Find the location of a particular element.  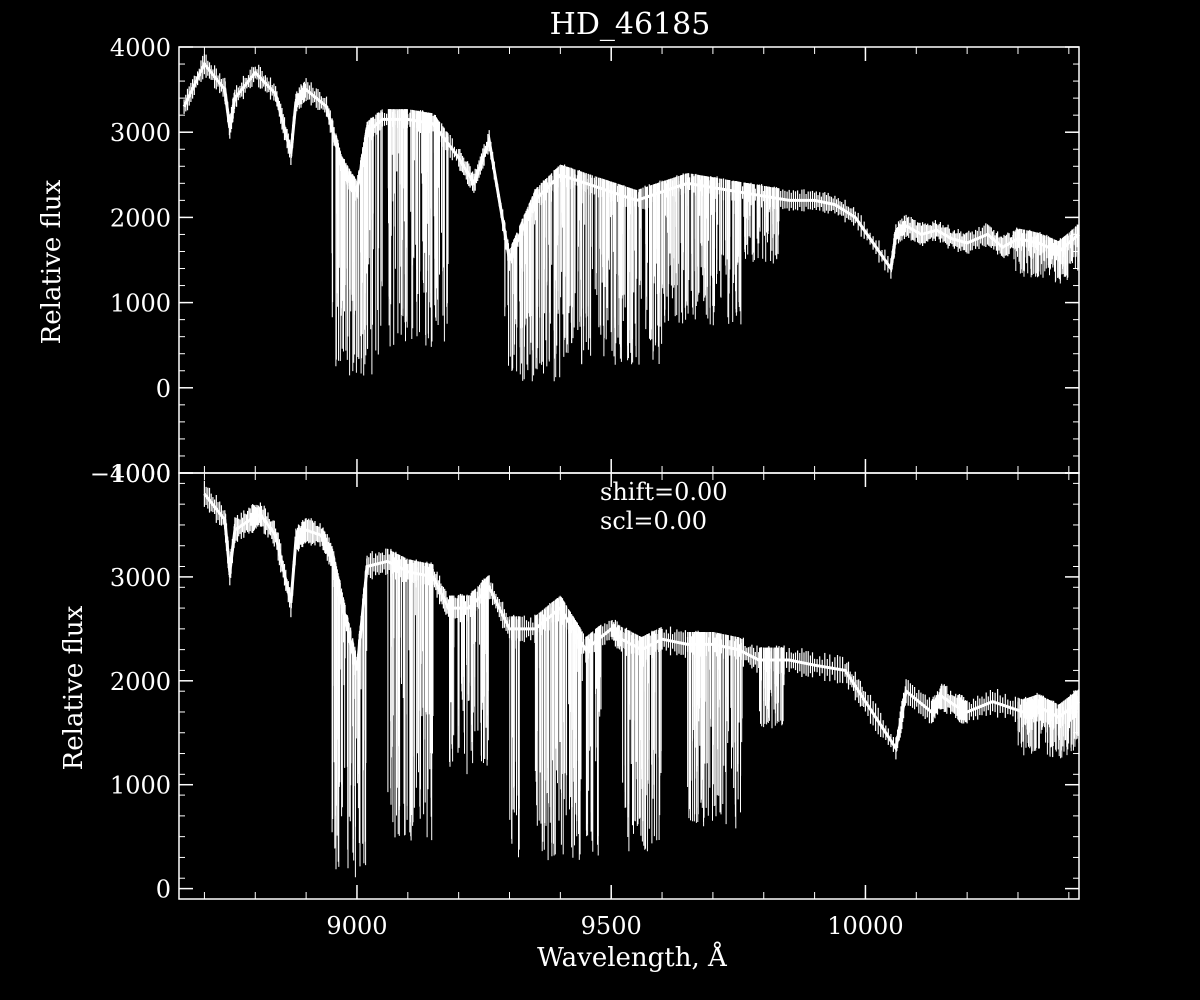

shift-annotation: shift=0.00 is located at coordinates (664, 492).